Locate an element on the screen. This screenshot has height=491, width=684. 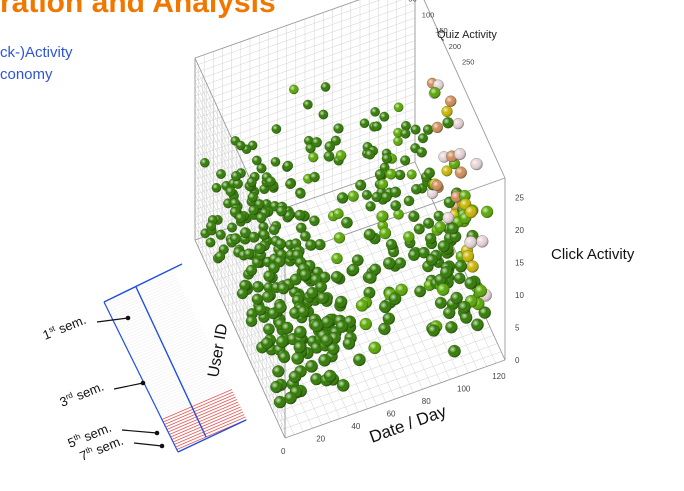
quiz-tick-label: 250 is located at coordinates (468, 62).